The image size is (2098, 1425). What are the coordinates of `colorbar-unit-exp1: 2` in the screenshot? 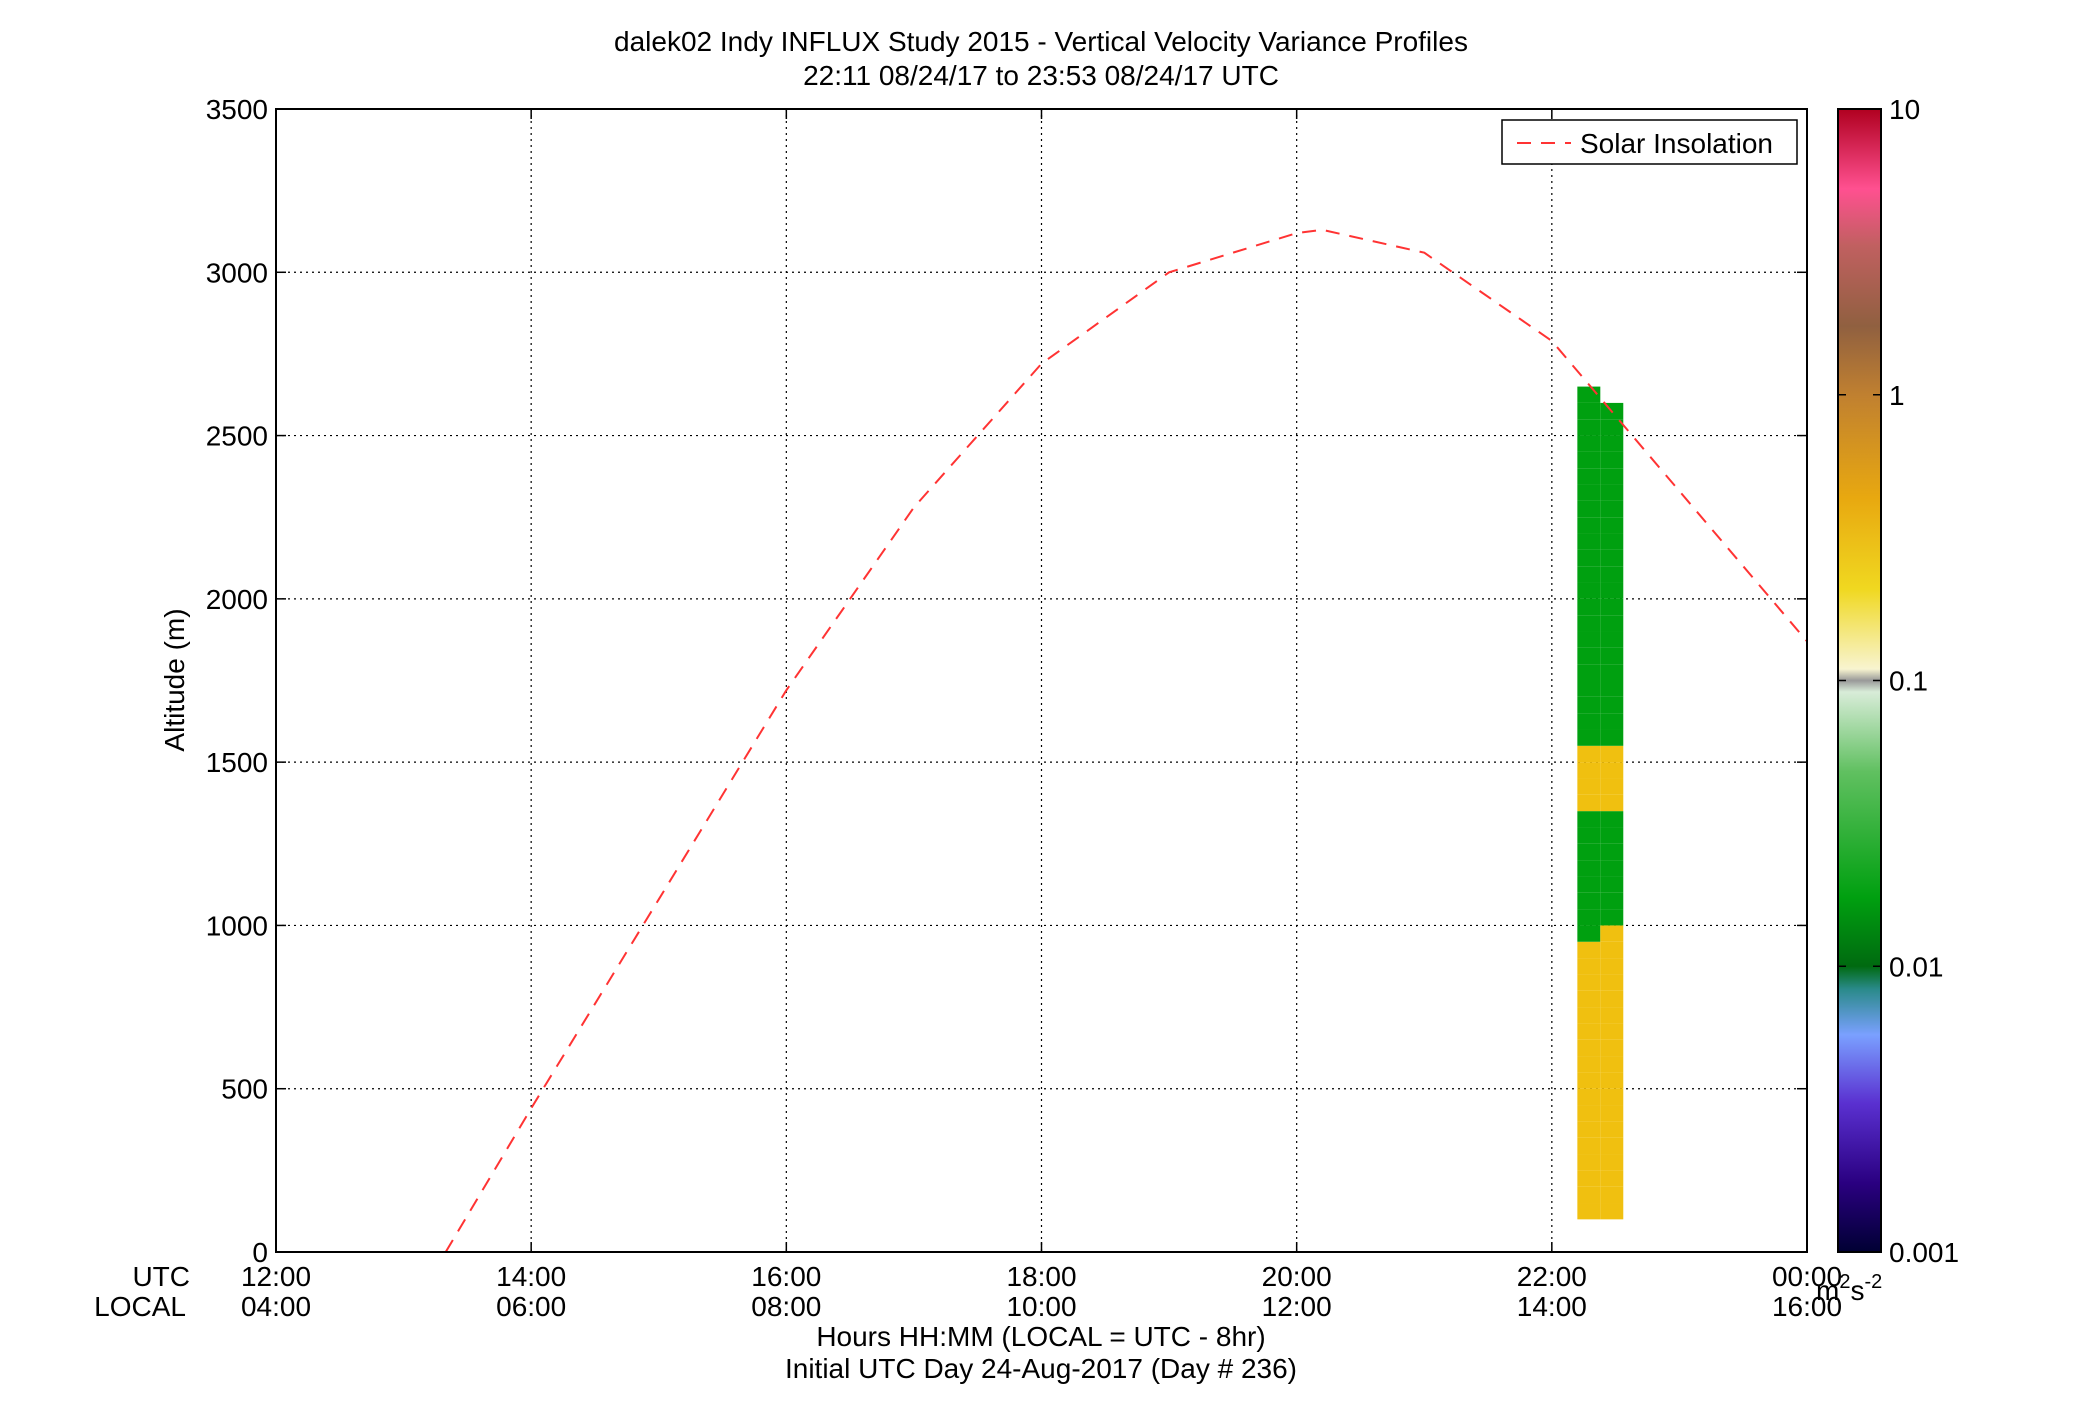 It's located at (1844, 1282).